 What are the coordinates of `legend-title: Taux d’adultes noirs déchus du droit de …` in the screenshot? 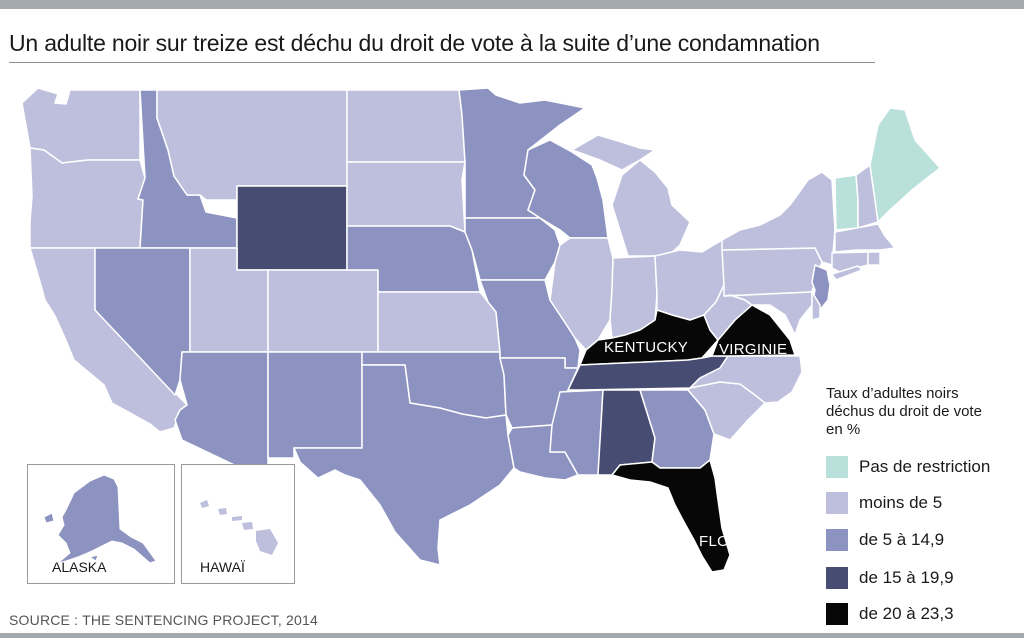 It's located at (925, 412).